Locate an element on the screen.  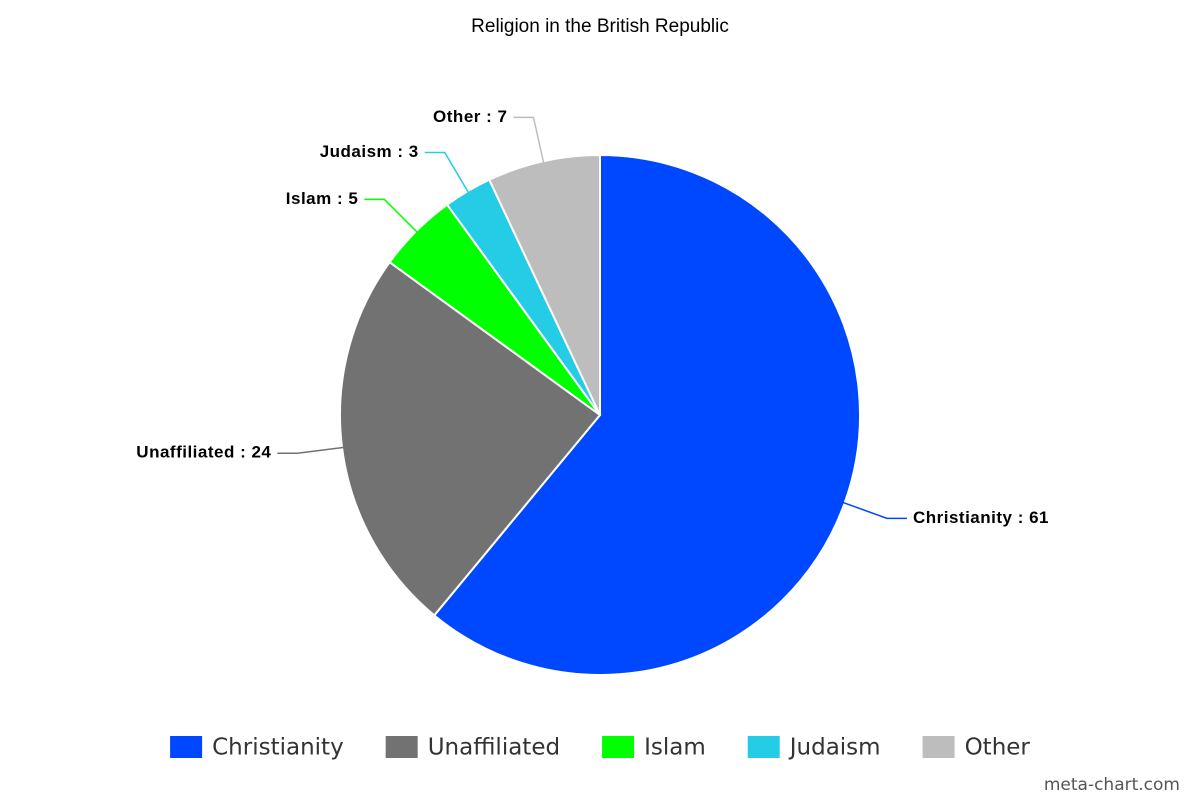
legend-label: Christianity is located at coordinates (278, 748).